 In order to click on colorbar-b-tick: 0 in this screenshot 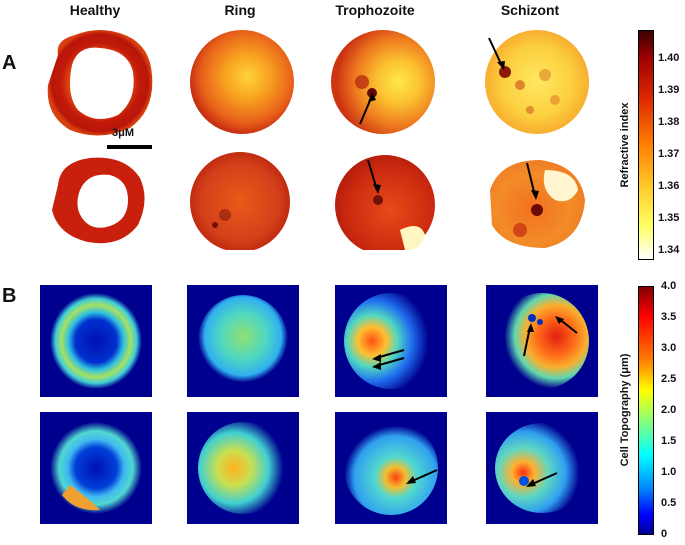, I will do `click(664, 534)`.